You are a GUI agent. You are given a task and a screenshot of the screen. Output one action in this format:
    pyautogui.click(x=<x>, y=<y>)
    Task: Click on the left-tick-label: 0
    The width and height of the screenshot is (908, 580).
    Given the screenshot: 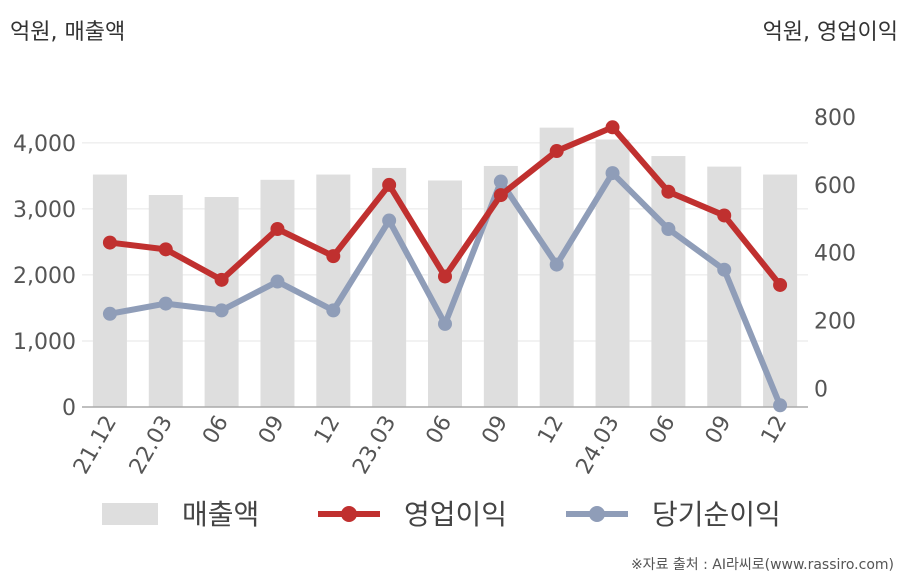 What is the action you would take?
    pyautogui.click(x=69, y=408)
    